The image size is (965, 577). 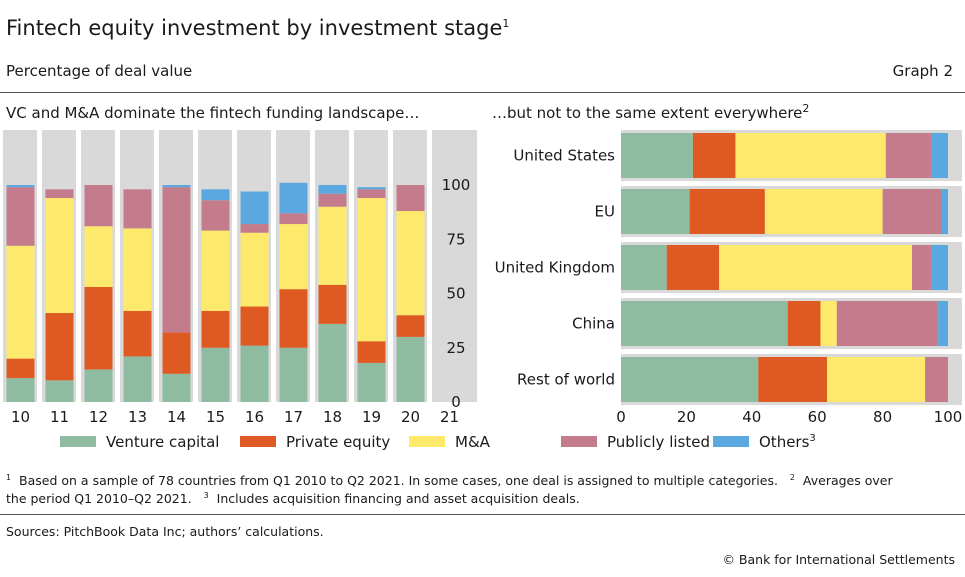 I want to click on y-tick-label: 75, so click(x=455, y=239).